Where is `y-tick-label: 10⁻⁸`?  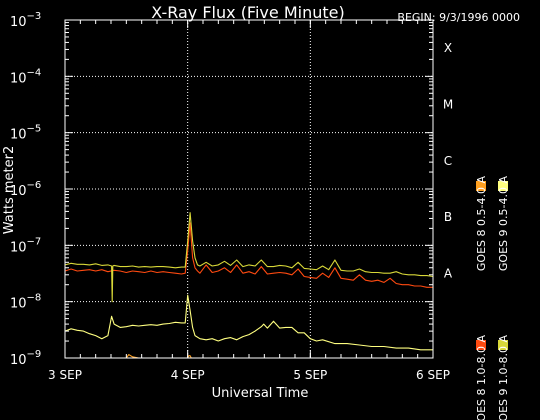
y-tick-label: 10⁻⁸ is located at coordinates (25, 302).